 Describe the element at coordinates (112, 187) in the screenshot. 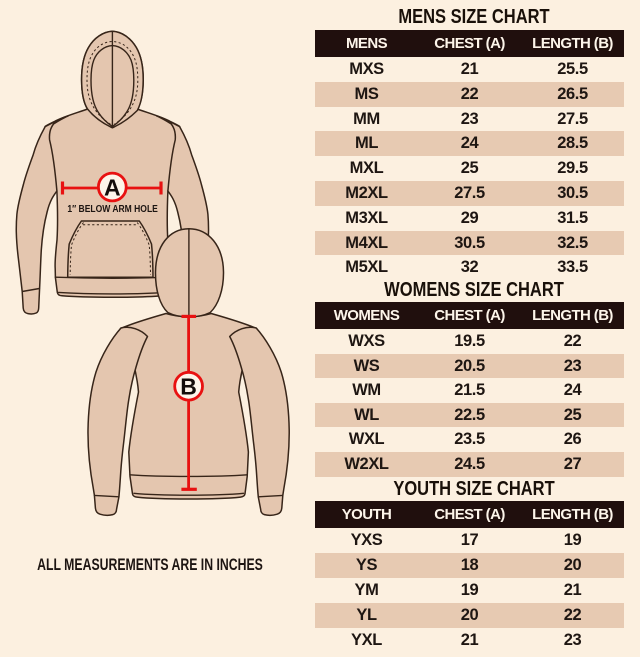

I see `svg-text: A` at that location.